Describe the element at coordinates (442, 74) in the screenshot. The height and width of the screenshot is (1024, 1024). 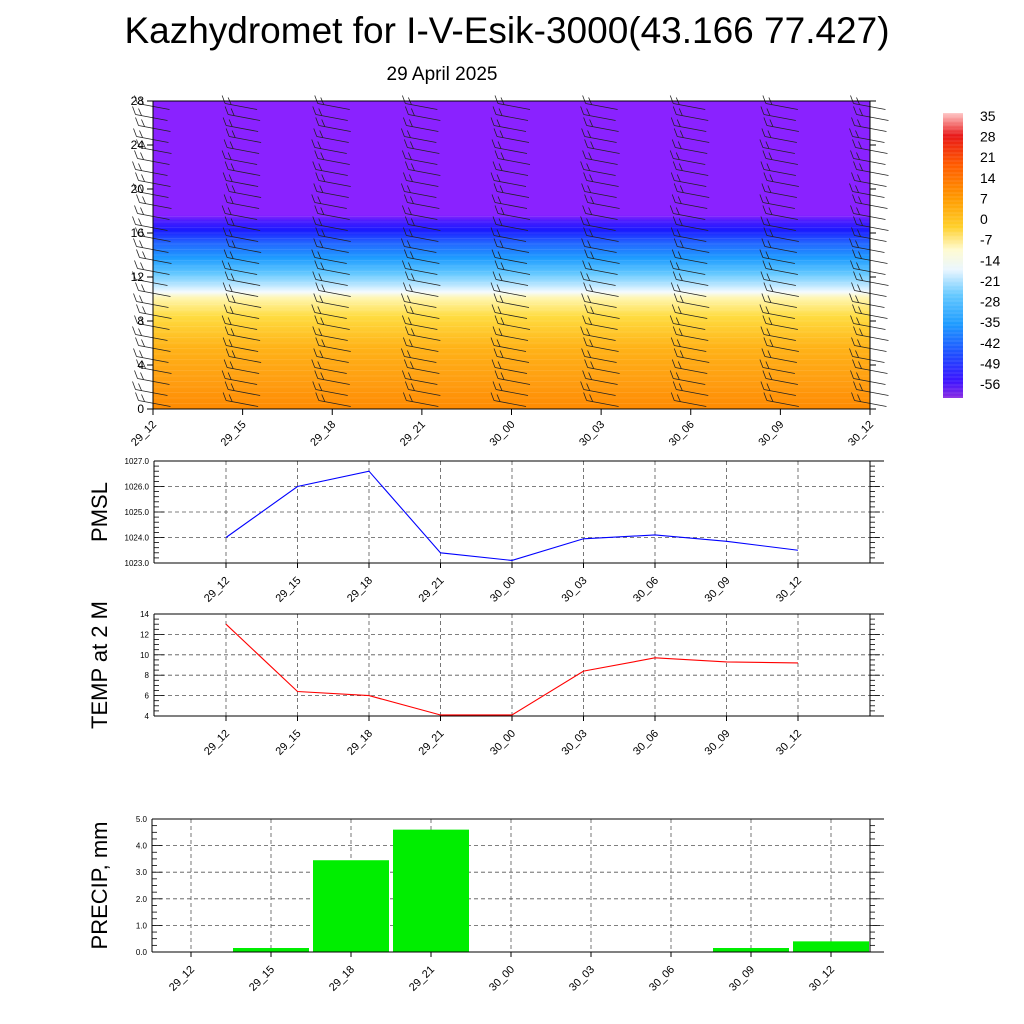
I see `page-subtitle: 29 April 2025` at that location.